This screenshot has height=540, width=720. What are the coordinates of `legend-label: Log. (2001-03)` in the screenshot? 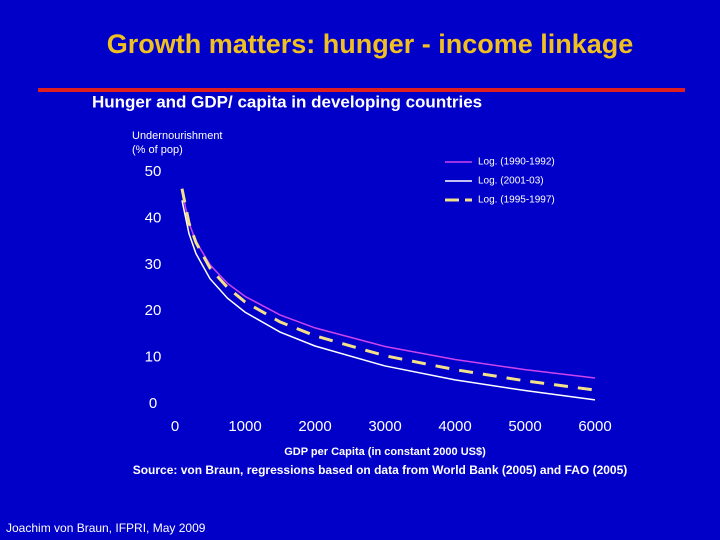 It's located at (511, 181).